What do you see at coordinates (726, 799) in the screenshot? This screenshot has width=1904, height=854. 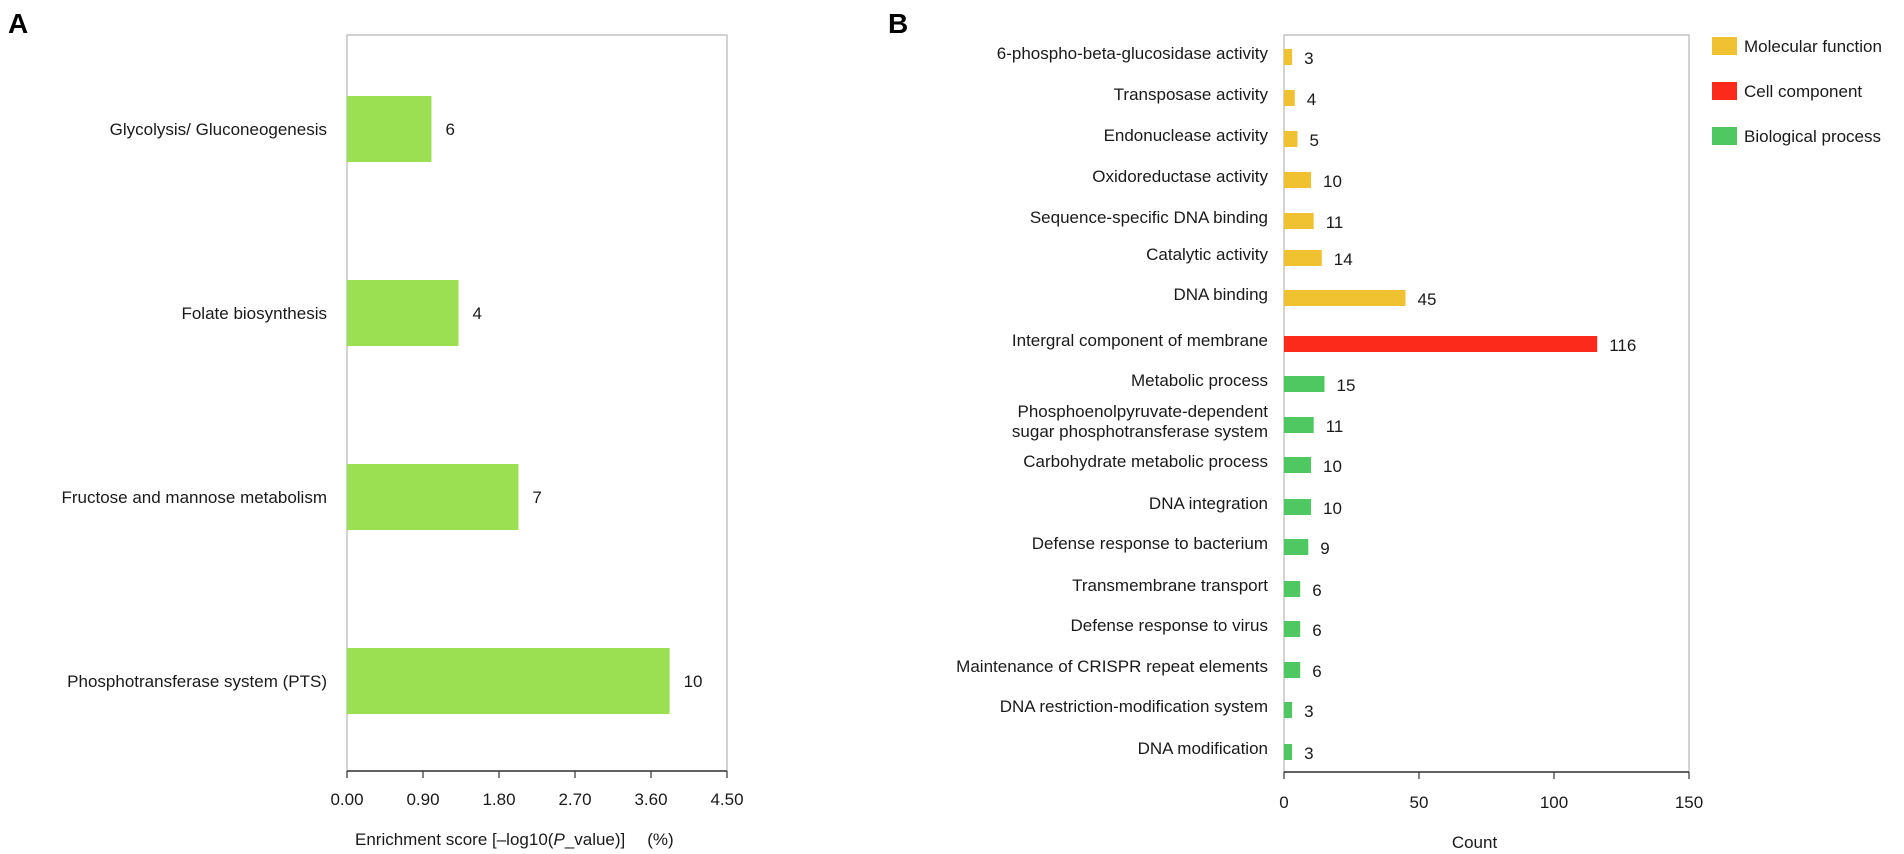 I see `x-tick-label: 4.50` at bounding box center [726, 799].